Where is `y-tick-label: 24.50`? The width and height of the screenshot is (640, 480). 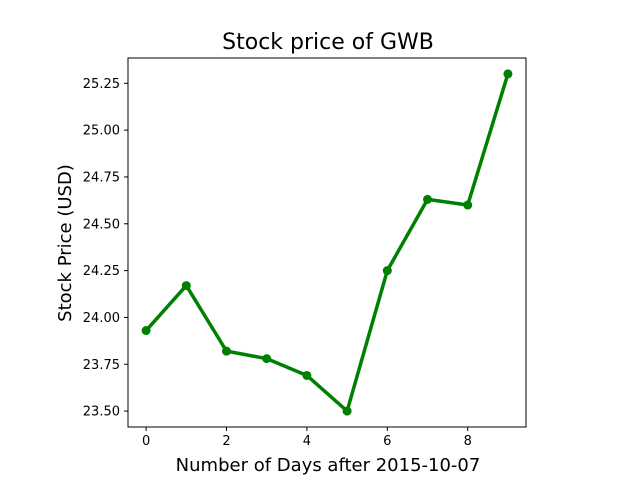
y-tick-label: 24.50 is located at coordinates (101, 224).